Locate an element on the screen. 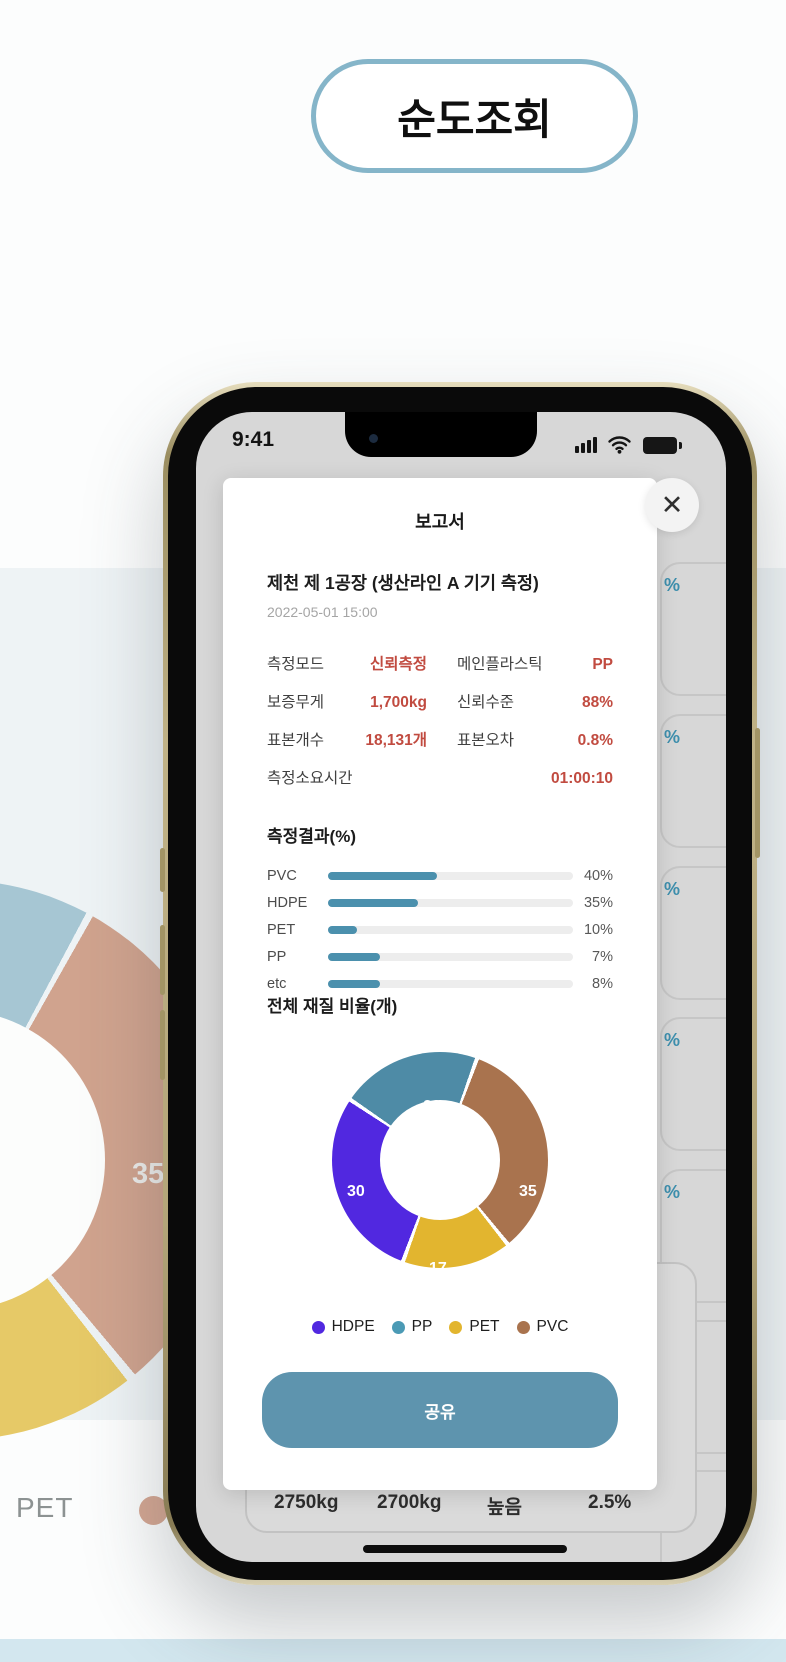 This screenshot has width=786, height=1662. bar-value: 35% is located at coordinates (598, 903).